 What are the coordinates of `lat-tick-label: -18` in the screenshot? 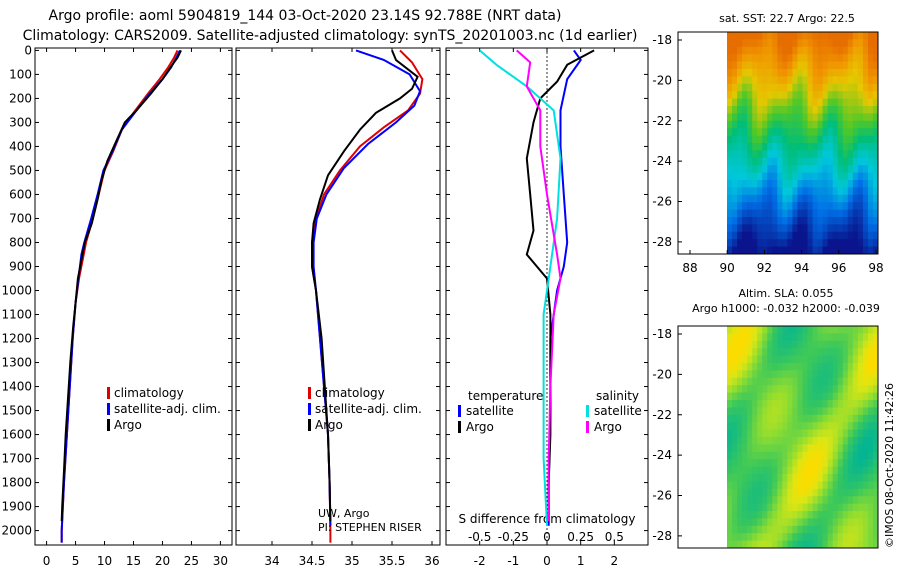 It's located at (662, 334).